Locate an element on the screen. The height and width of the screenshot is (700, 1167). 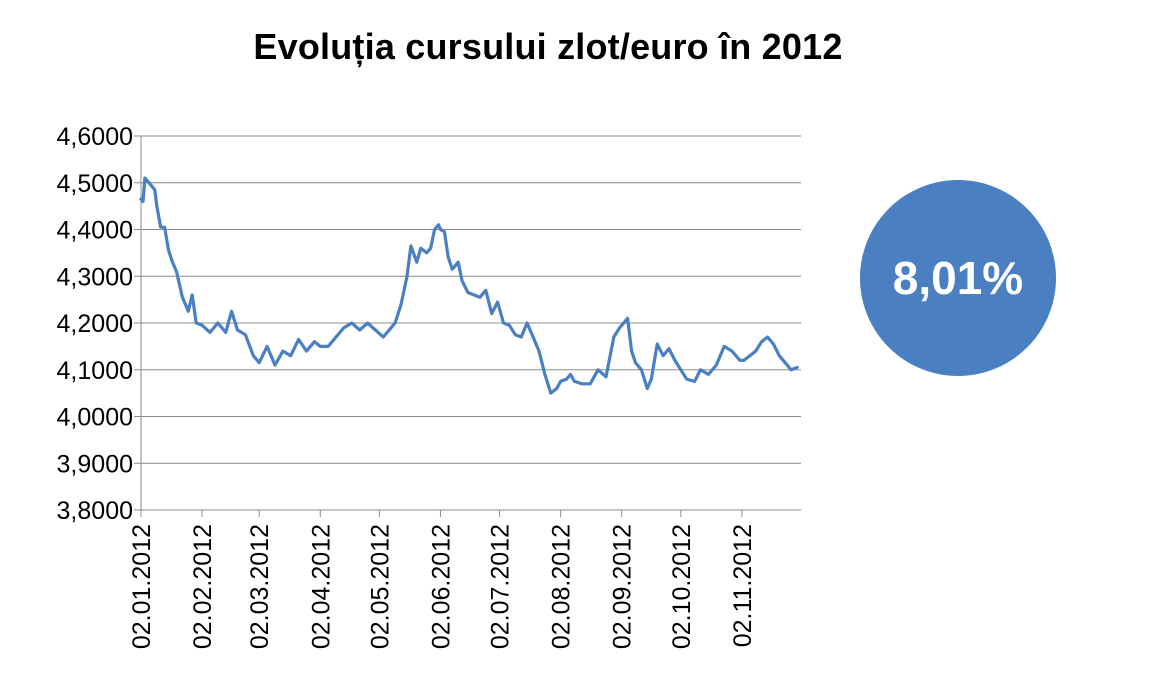
x-tick-label: 02.05.2012 is located at coordinates (380, 586).